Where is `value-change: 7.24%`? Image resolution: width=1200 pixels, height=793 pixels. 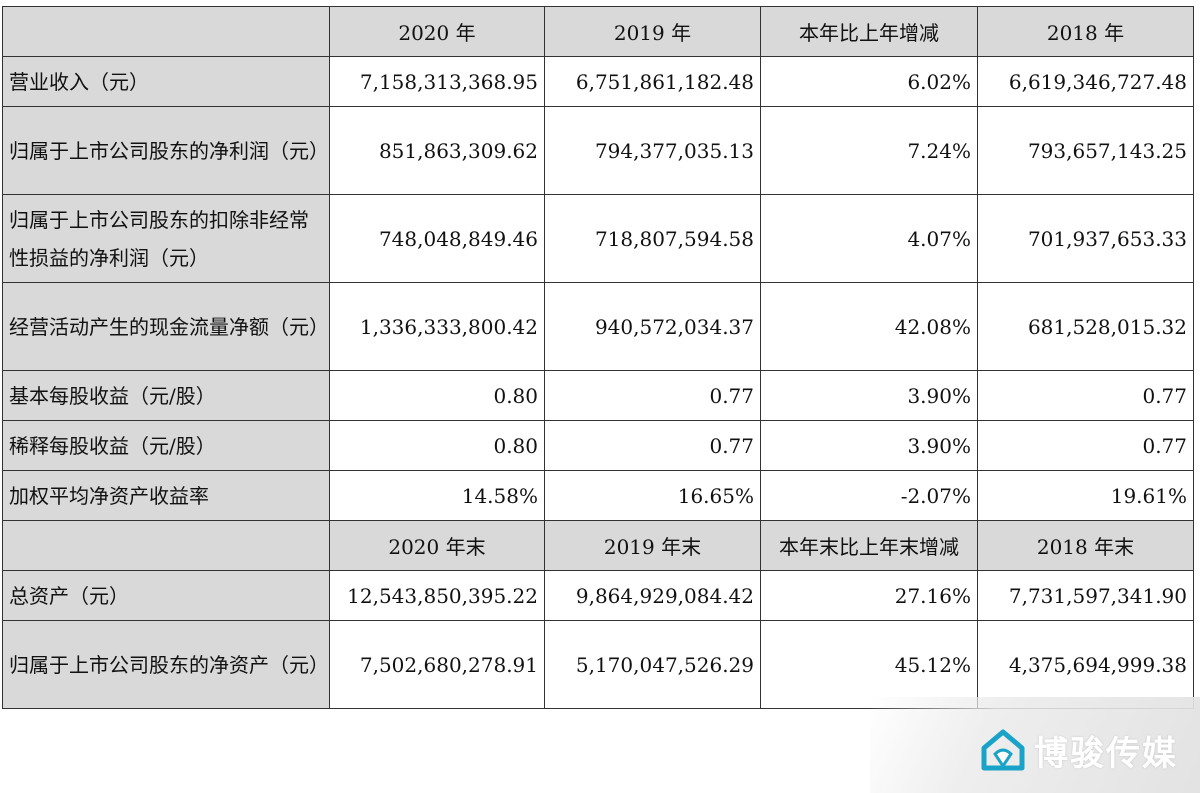 value-change: 7.24% is located at coordinates (869, 150).